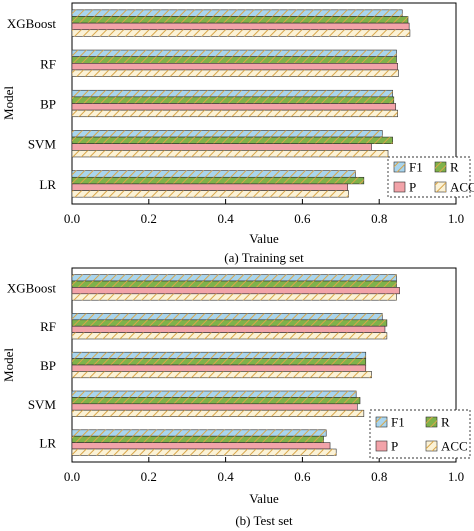 This screenshot has width=474, height=531. What do you see at coordinates (264, 520) in the screenshot?
I see `panel-caption: (b) Test set` at bounding box center [264, 520].